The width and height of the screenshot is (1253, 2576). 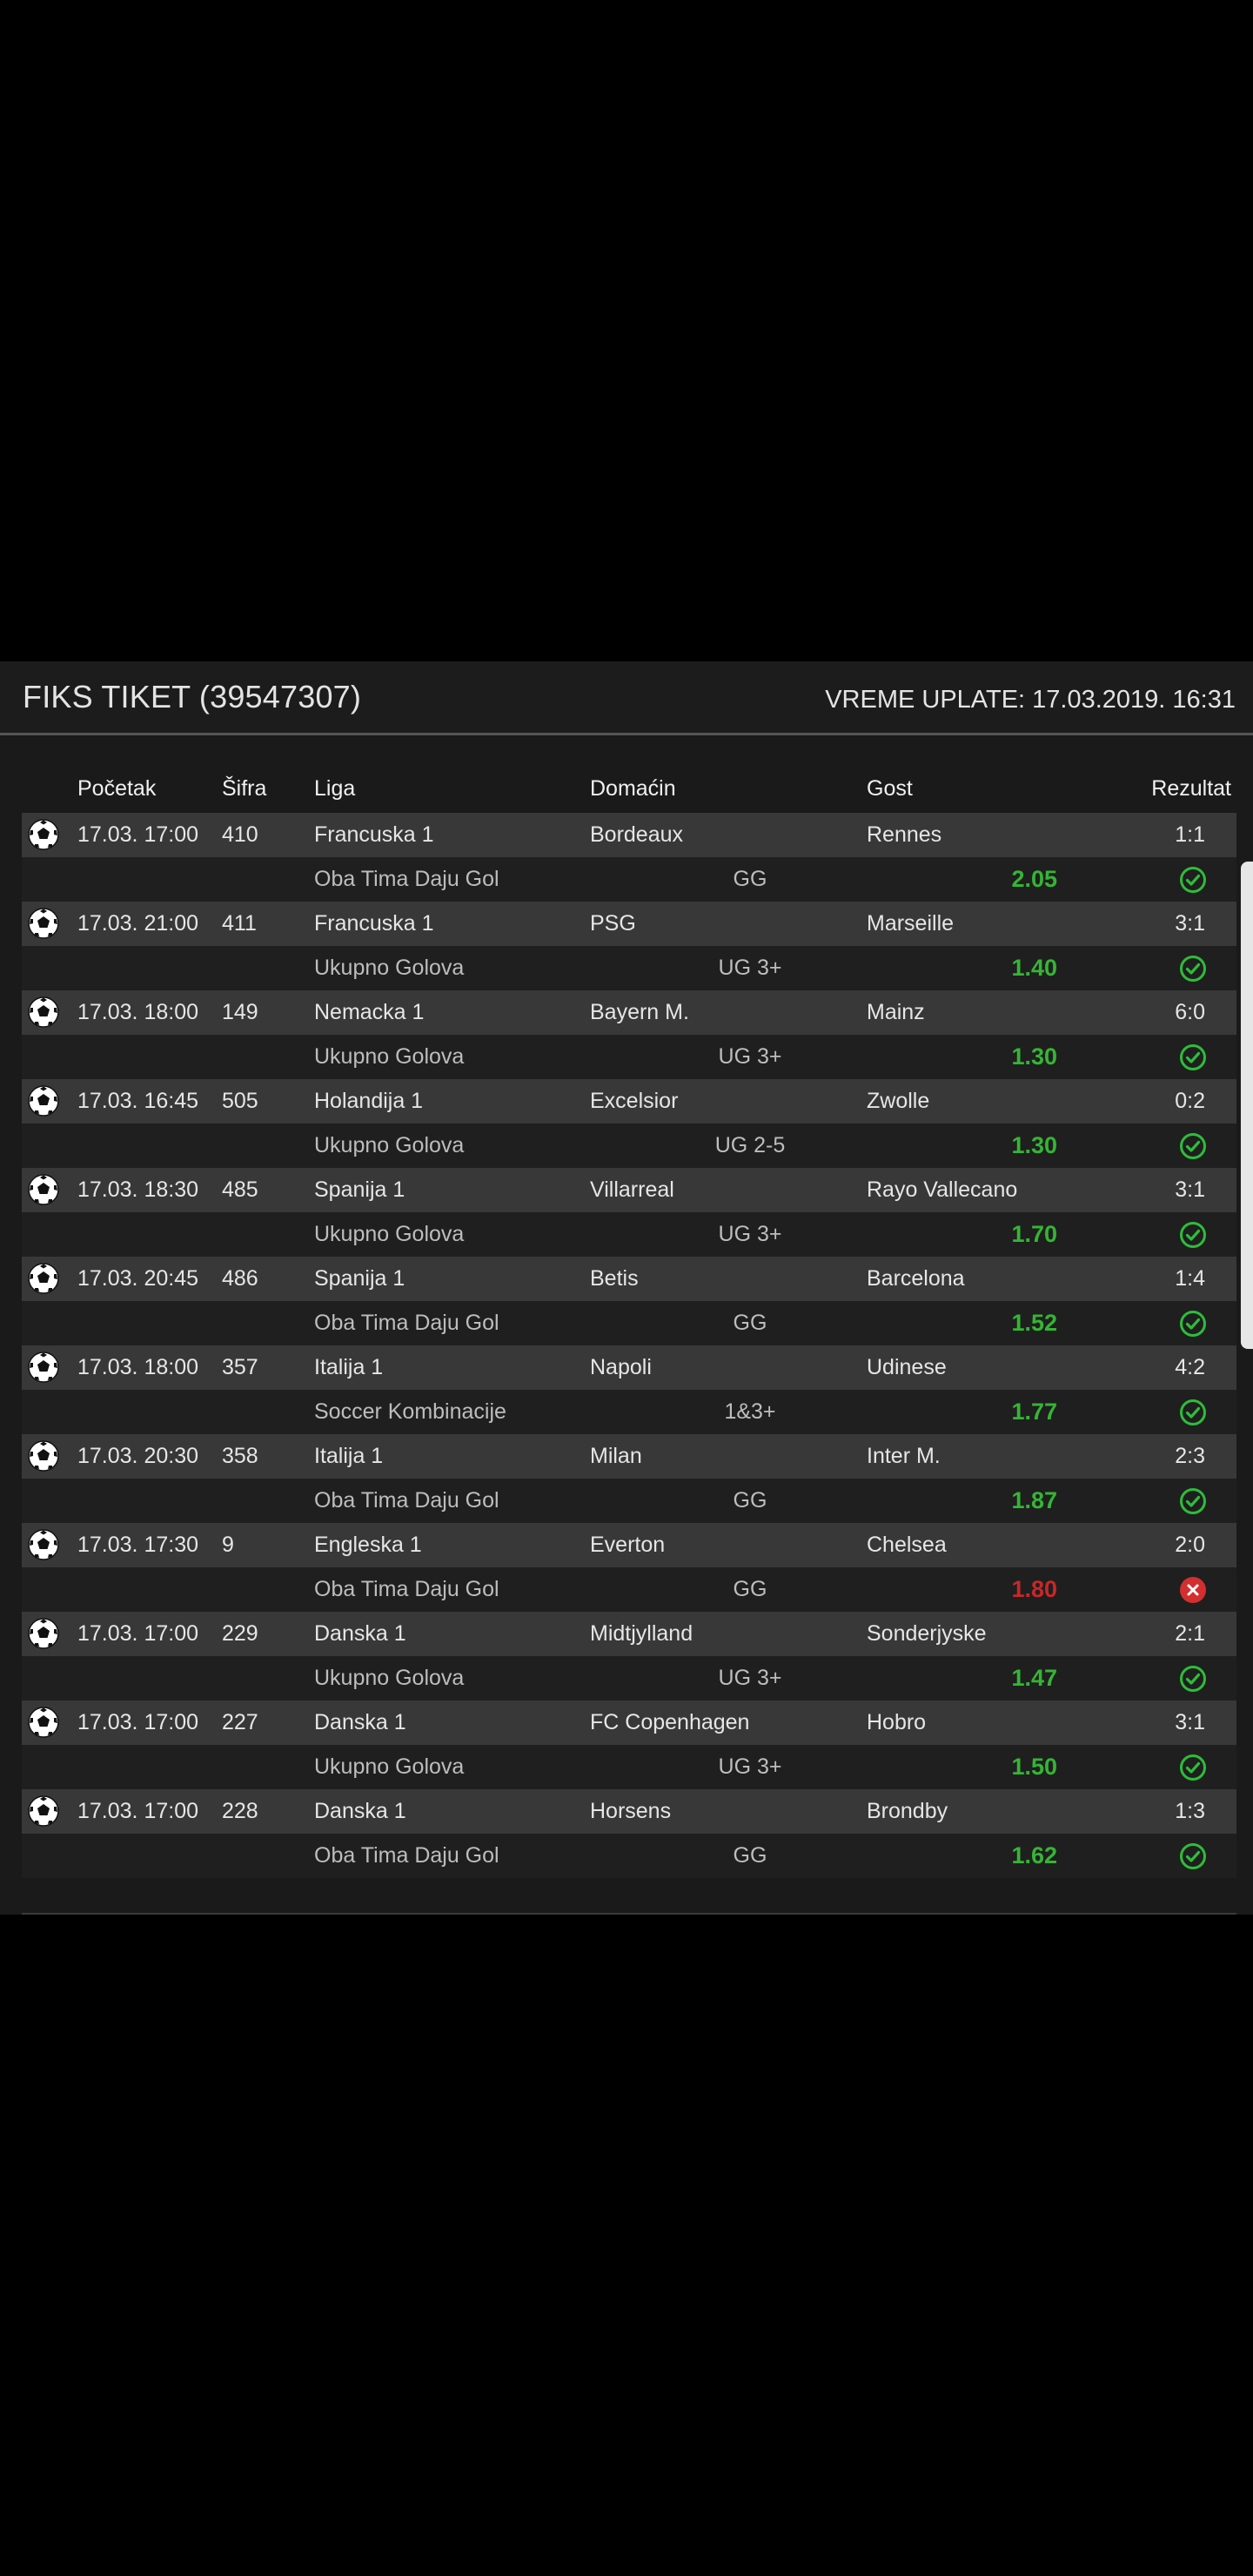 What do you see at coordinates (239, 924) in the screenshot?
I see `match-code: 411` at bounding box center [239, 924].